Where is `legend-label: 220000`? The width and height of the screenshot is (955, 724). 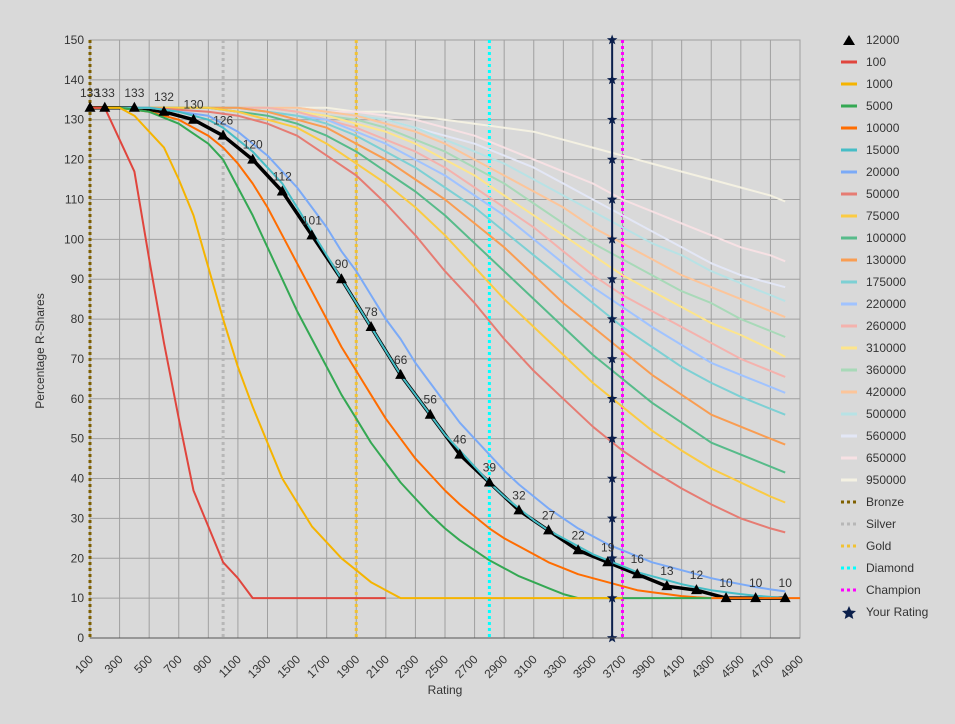
legend-label: 220000 is located at coordinates (886, 304).